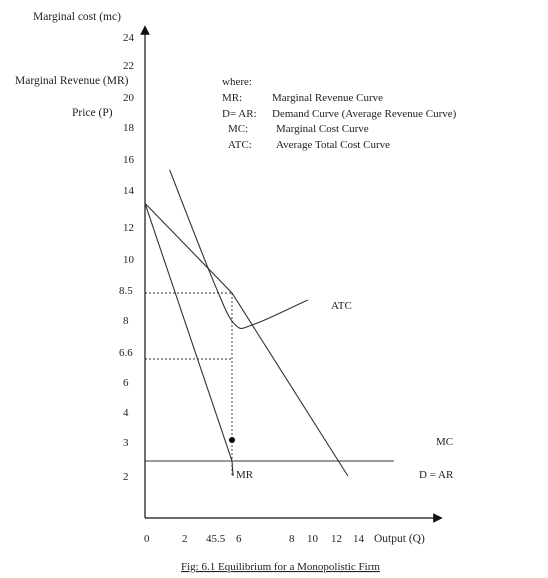  Describe the element at coordinates (92, 113) in the screenshot. I see `y-axis-label-price: Price (P)` at that location.